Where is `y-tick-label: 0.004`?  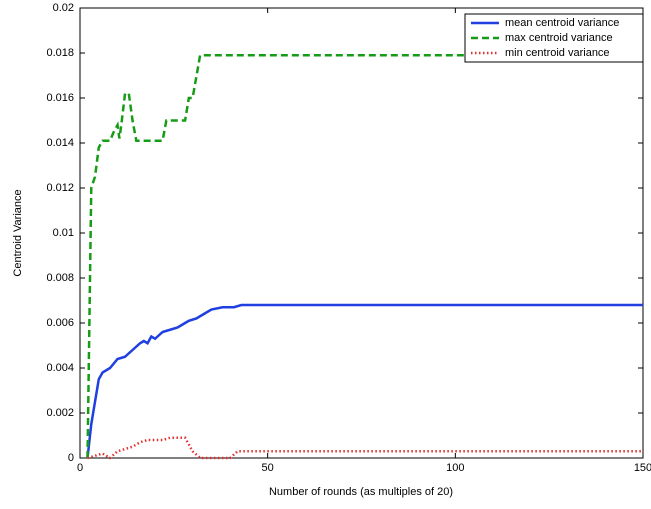 y-tick-label: 0.004 is located at coordinates (60, 368).